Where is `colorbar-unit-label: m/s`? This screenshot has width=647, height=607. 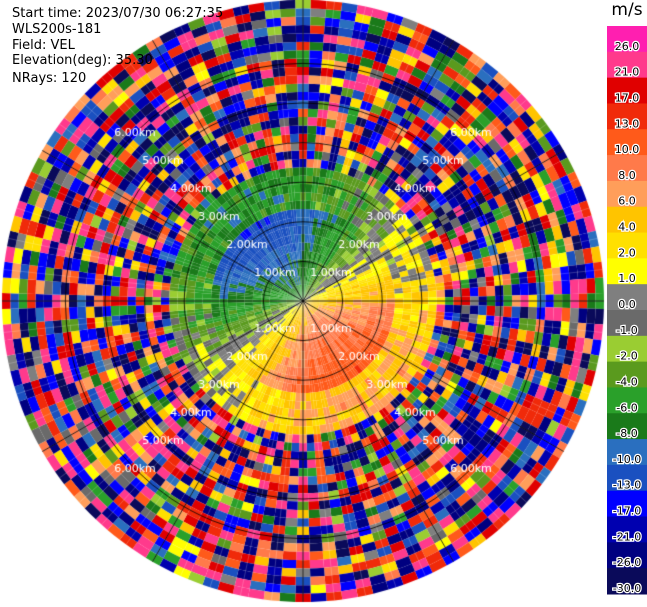 colorbar-unit-label: m/s is located at coordinates (627, 10).